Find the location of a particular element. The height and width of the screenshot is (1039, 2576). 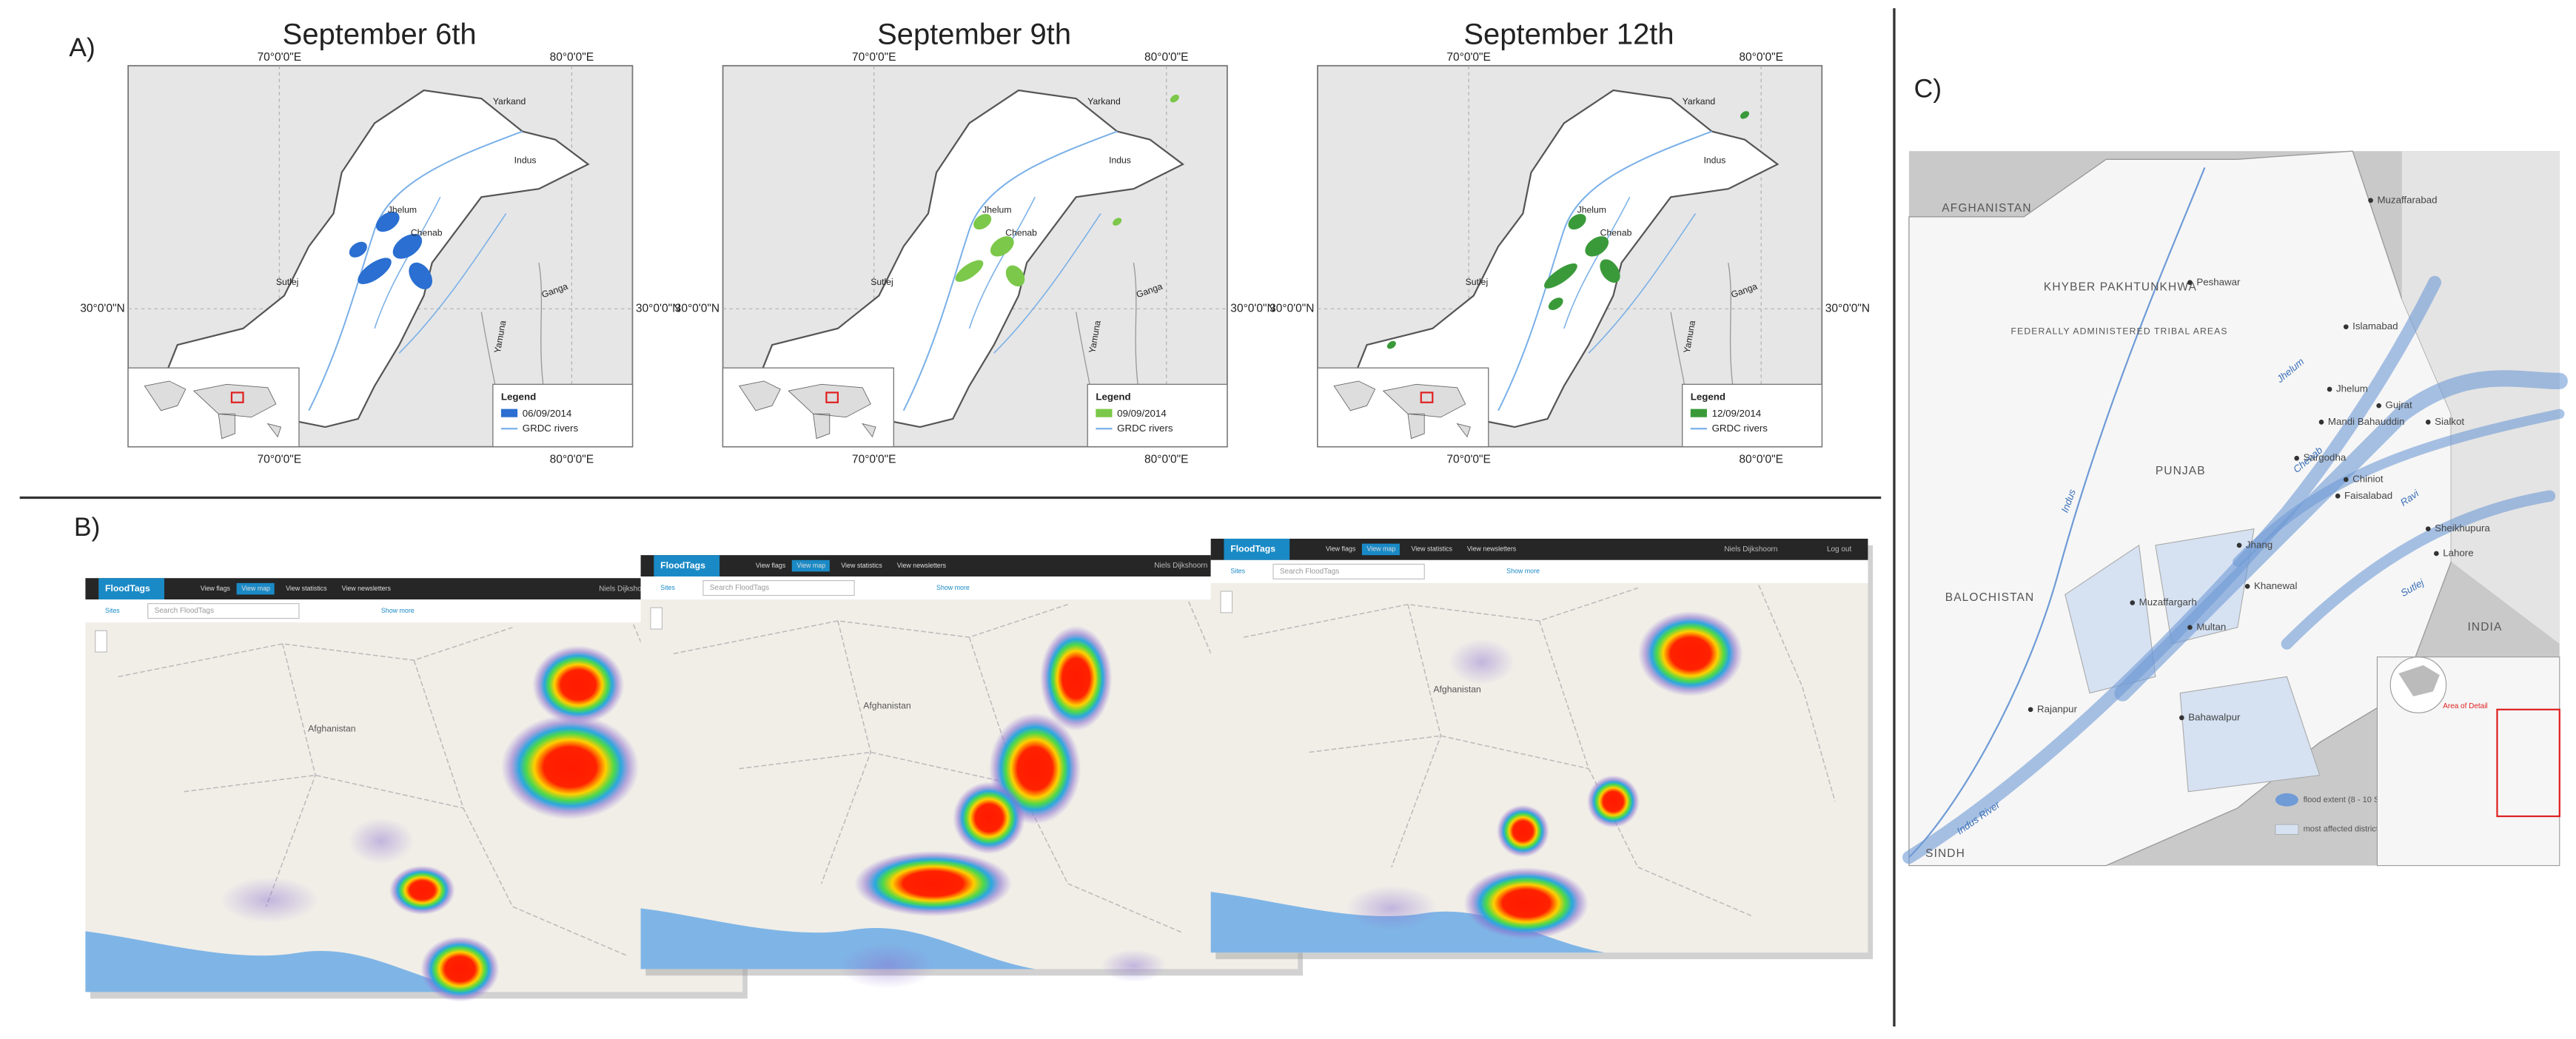

place-label: Peshawar is located at coordinates (2218, 281).